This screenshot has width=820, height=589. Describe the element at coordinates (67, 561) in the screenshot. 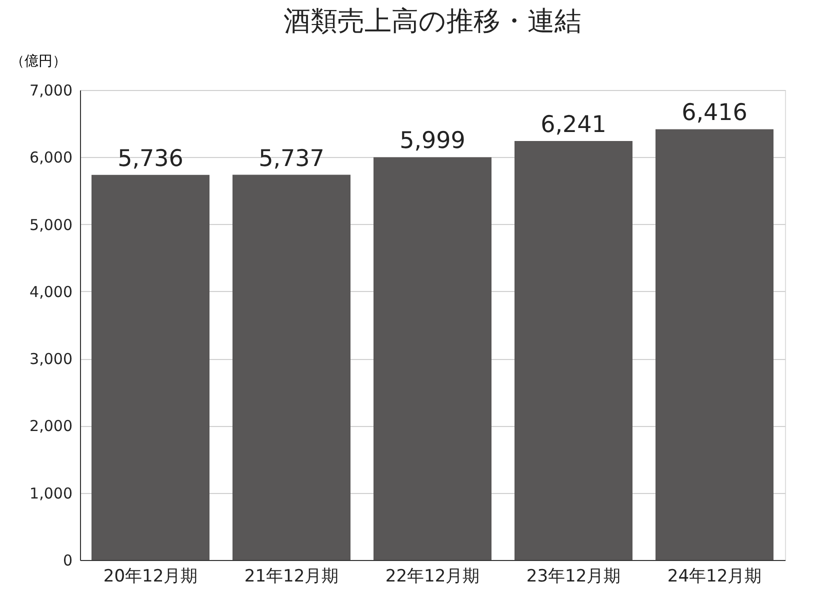

I see `y-tick-label: 0` at that location.